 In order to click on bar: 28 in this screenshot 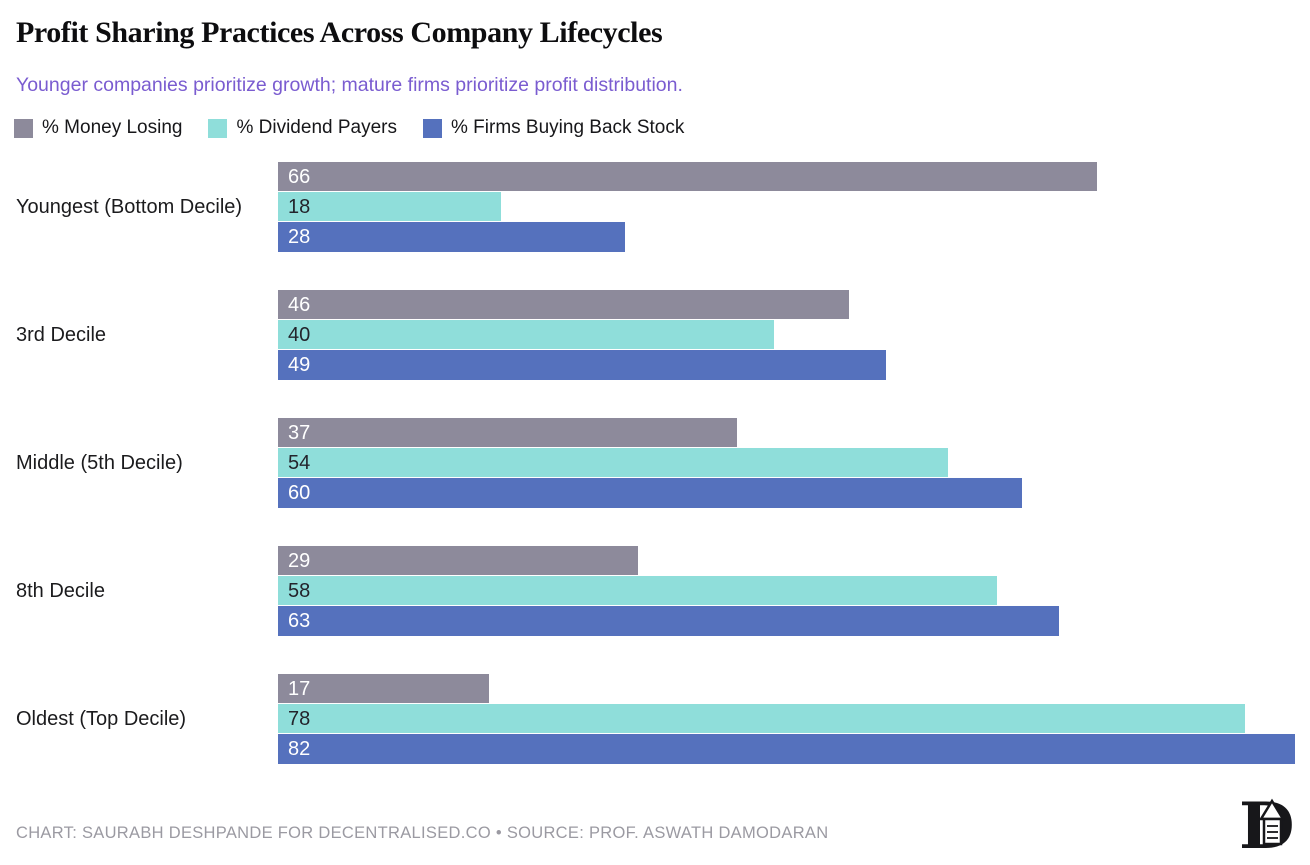, I will do `click(452, 237)`.